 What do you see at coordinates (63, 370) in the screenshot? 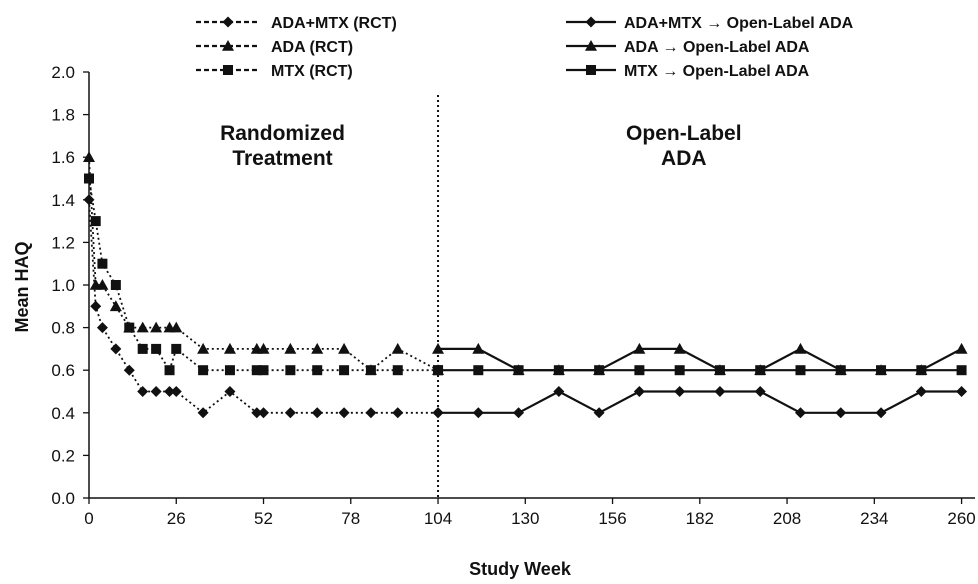
I see `y-tick-label: 0.6` at bounding box center [63, 370].